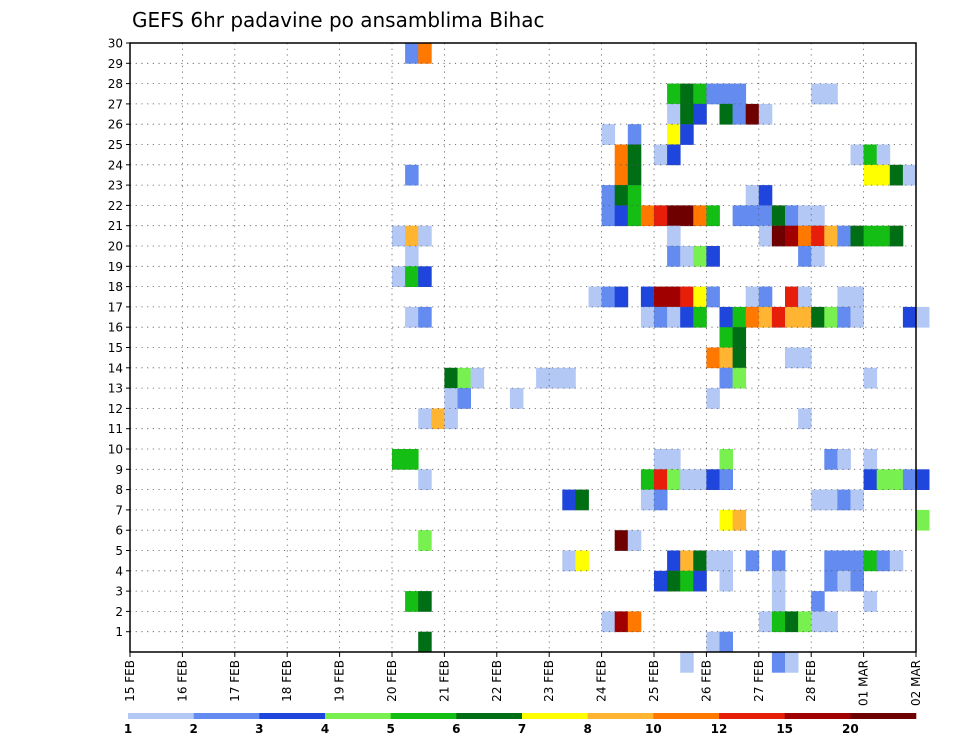 The width and height of the screenshot is (960, 742). What do you see at coordinates (119, 571) in the screenshot?
I see `y-tick-label: 4` at bounding box center [119, 571].